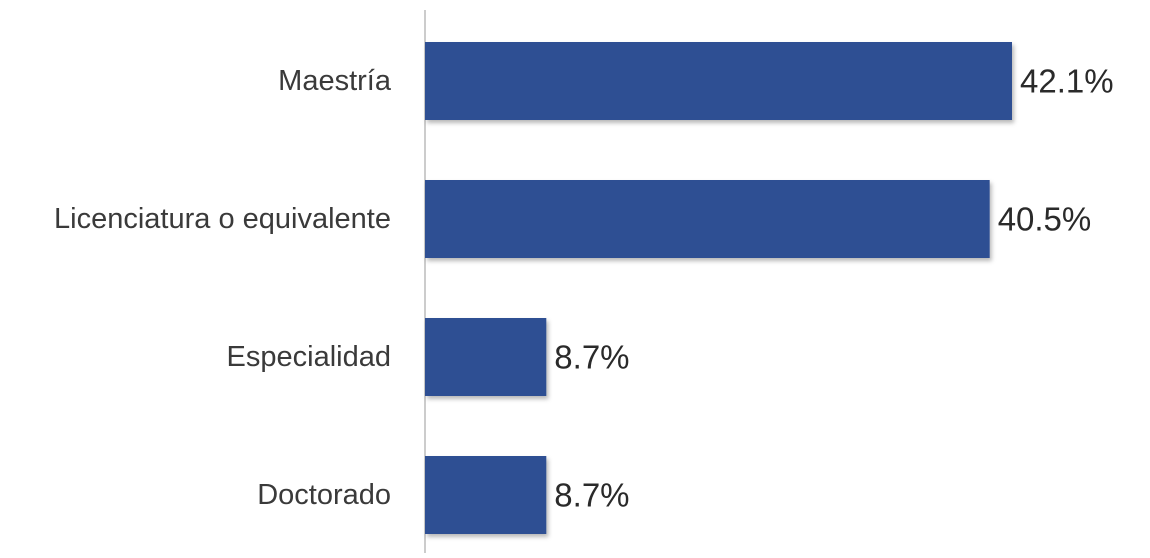 This screenshot has height=558, width=1150. What do you see at coordinates (1045, 219) in the screenshot?
I see `value-label-1: 40.5%` at bounding box center [1045, 219].